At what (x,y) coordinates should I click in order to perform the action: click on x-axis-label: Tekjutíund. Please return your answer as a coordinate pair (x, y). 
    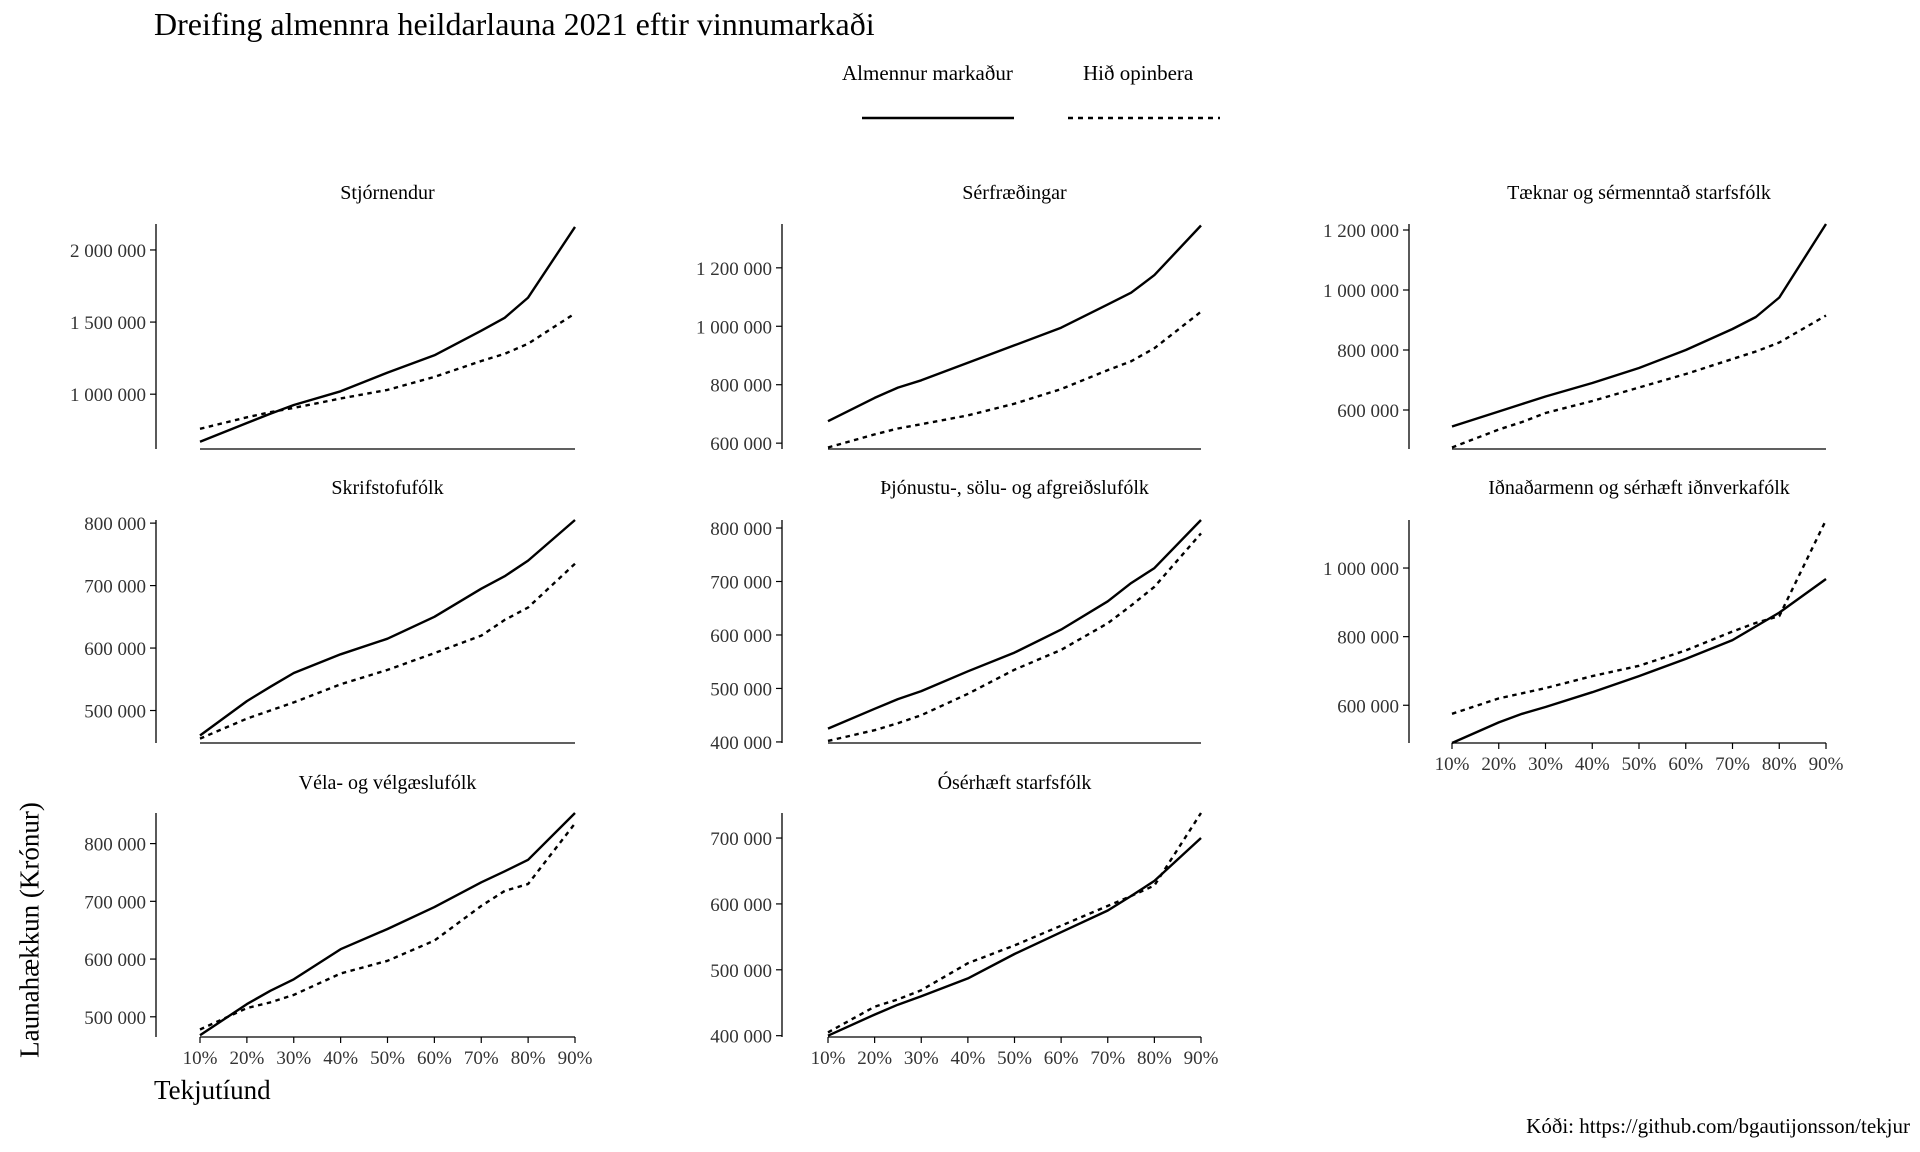
    Looking at the image, I should click on (212, 1090).